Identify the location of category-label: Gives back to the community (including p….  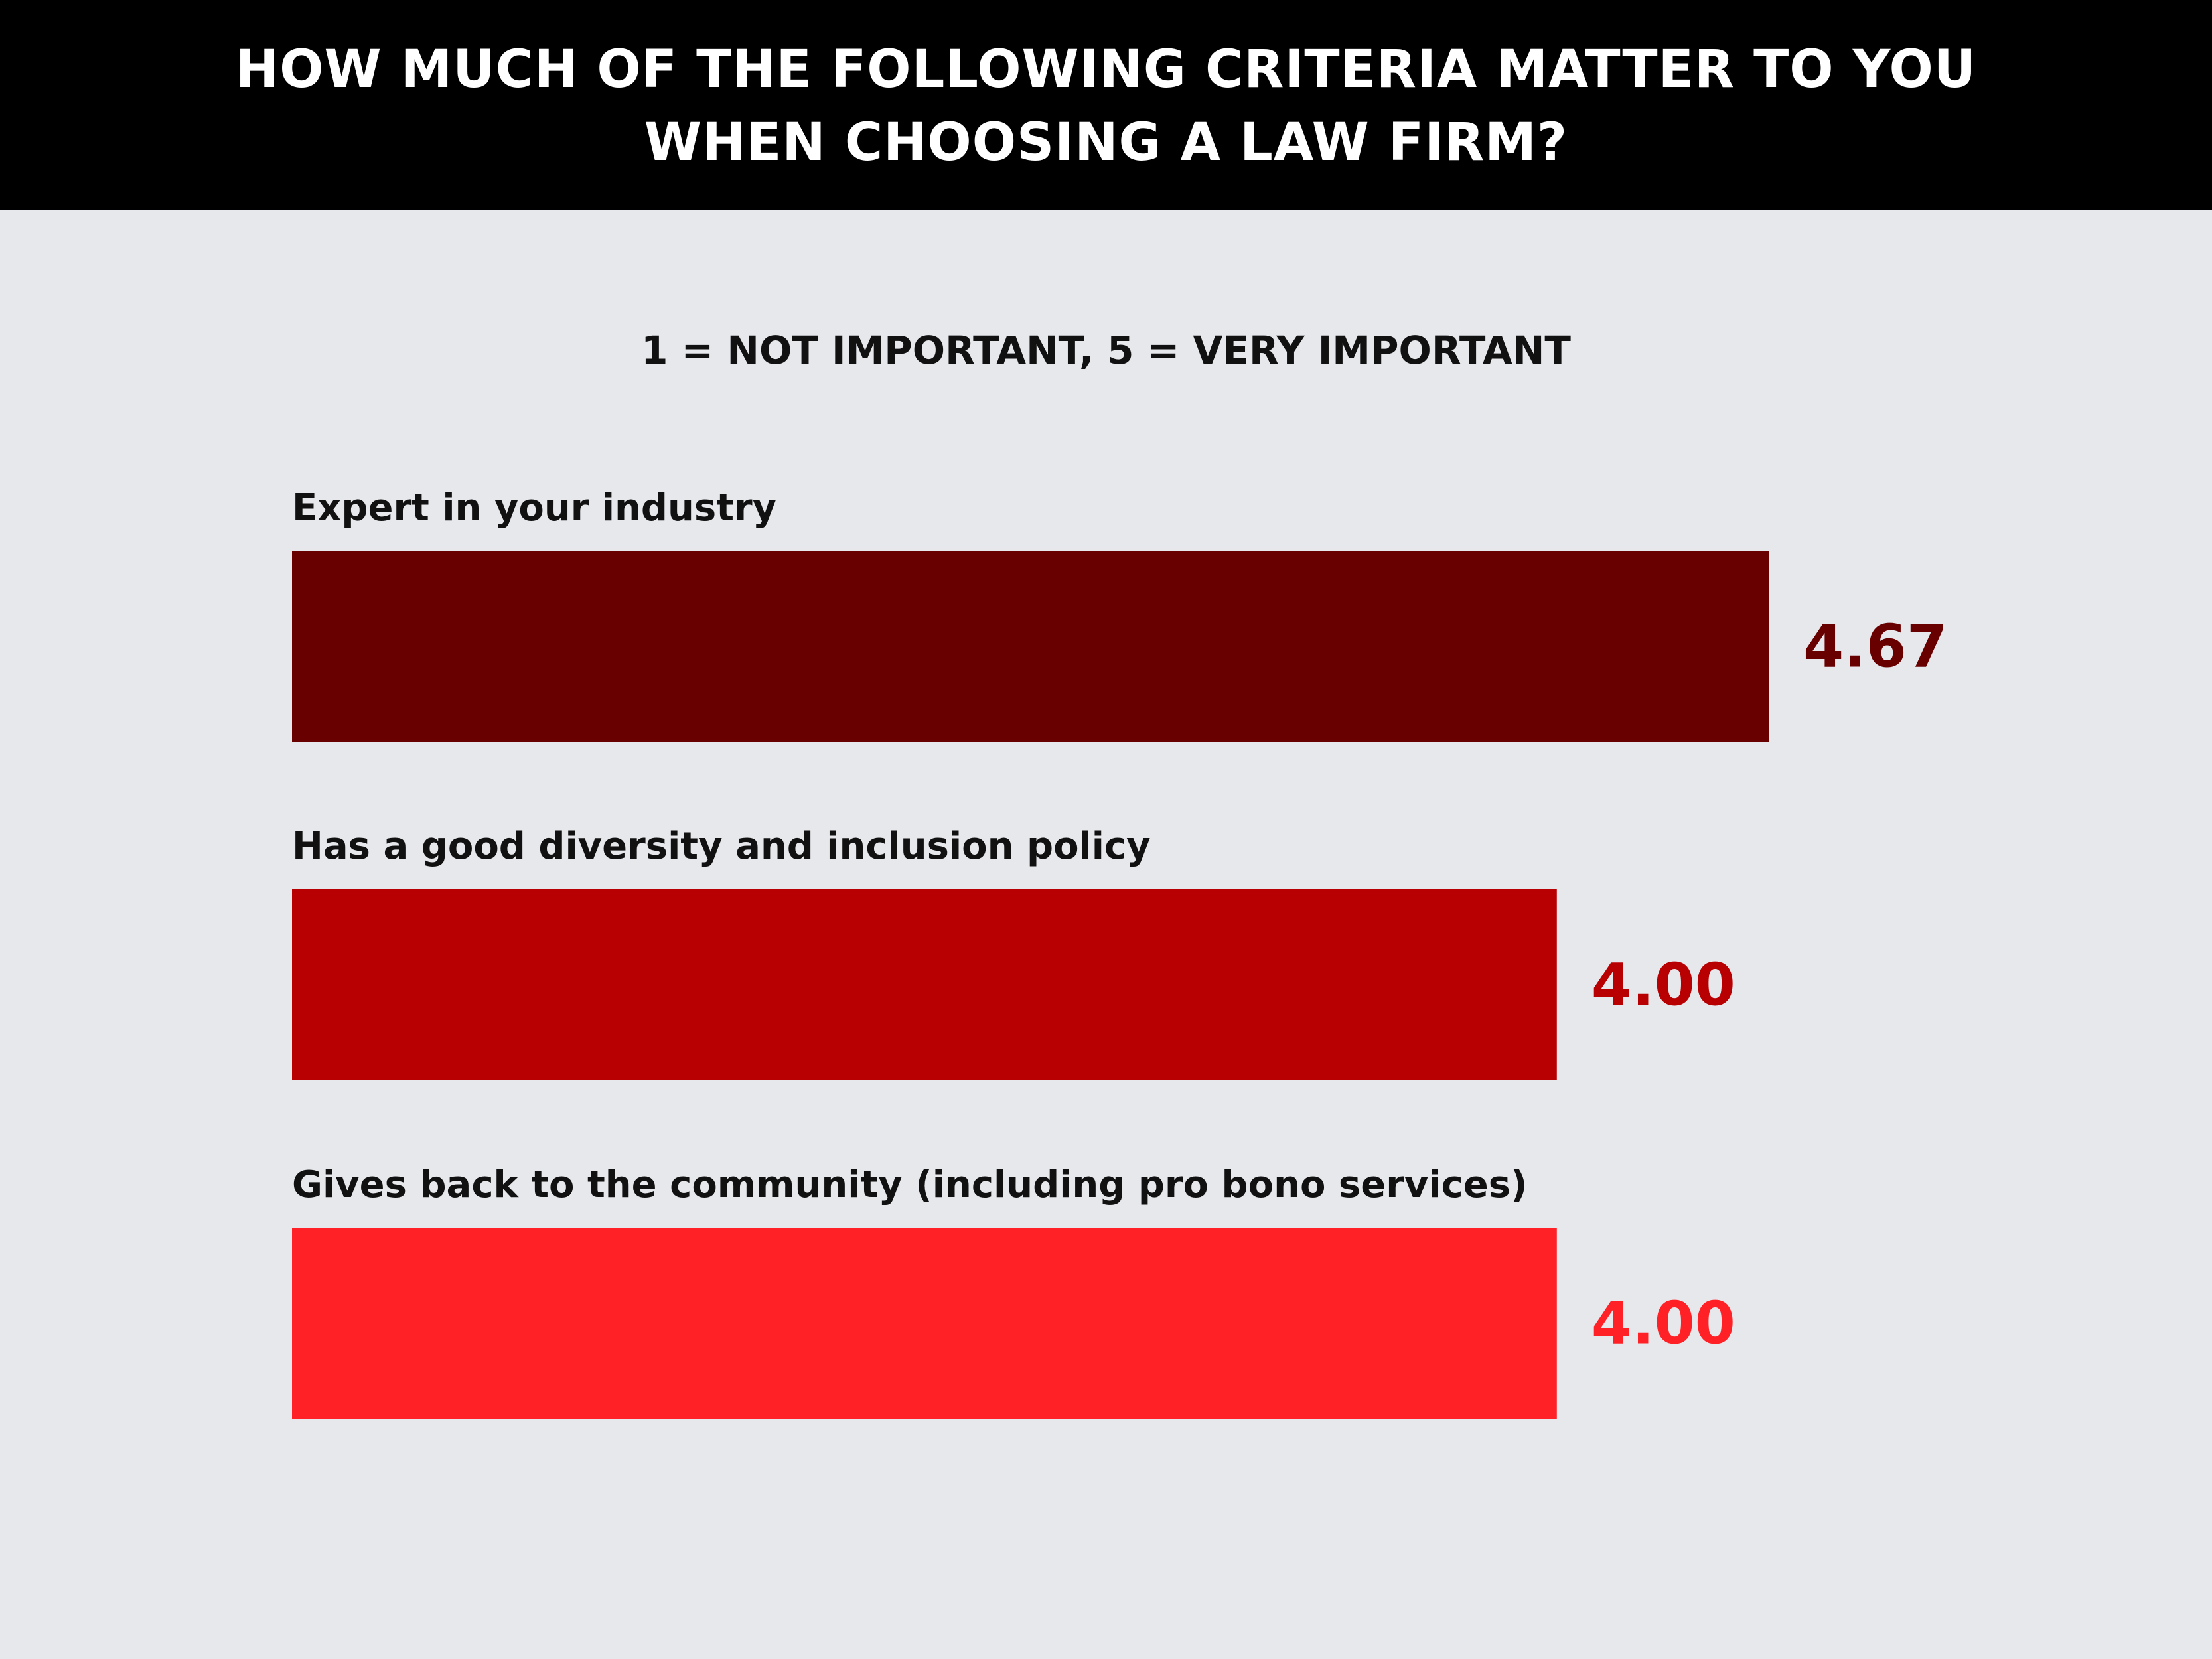
(910, 1184).